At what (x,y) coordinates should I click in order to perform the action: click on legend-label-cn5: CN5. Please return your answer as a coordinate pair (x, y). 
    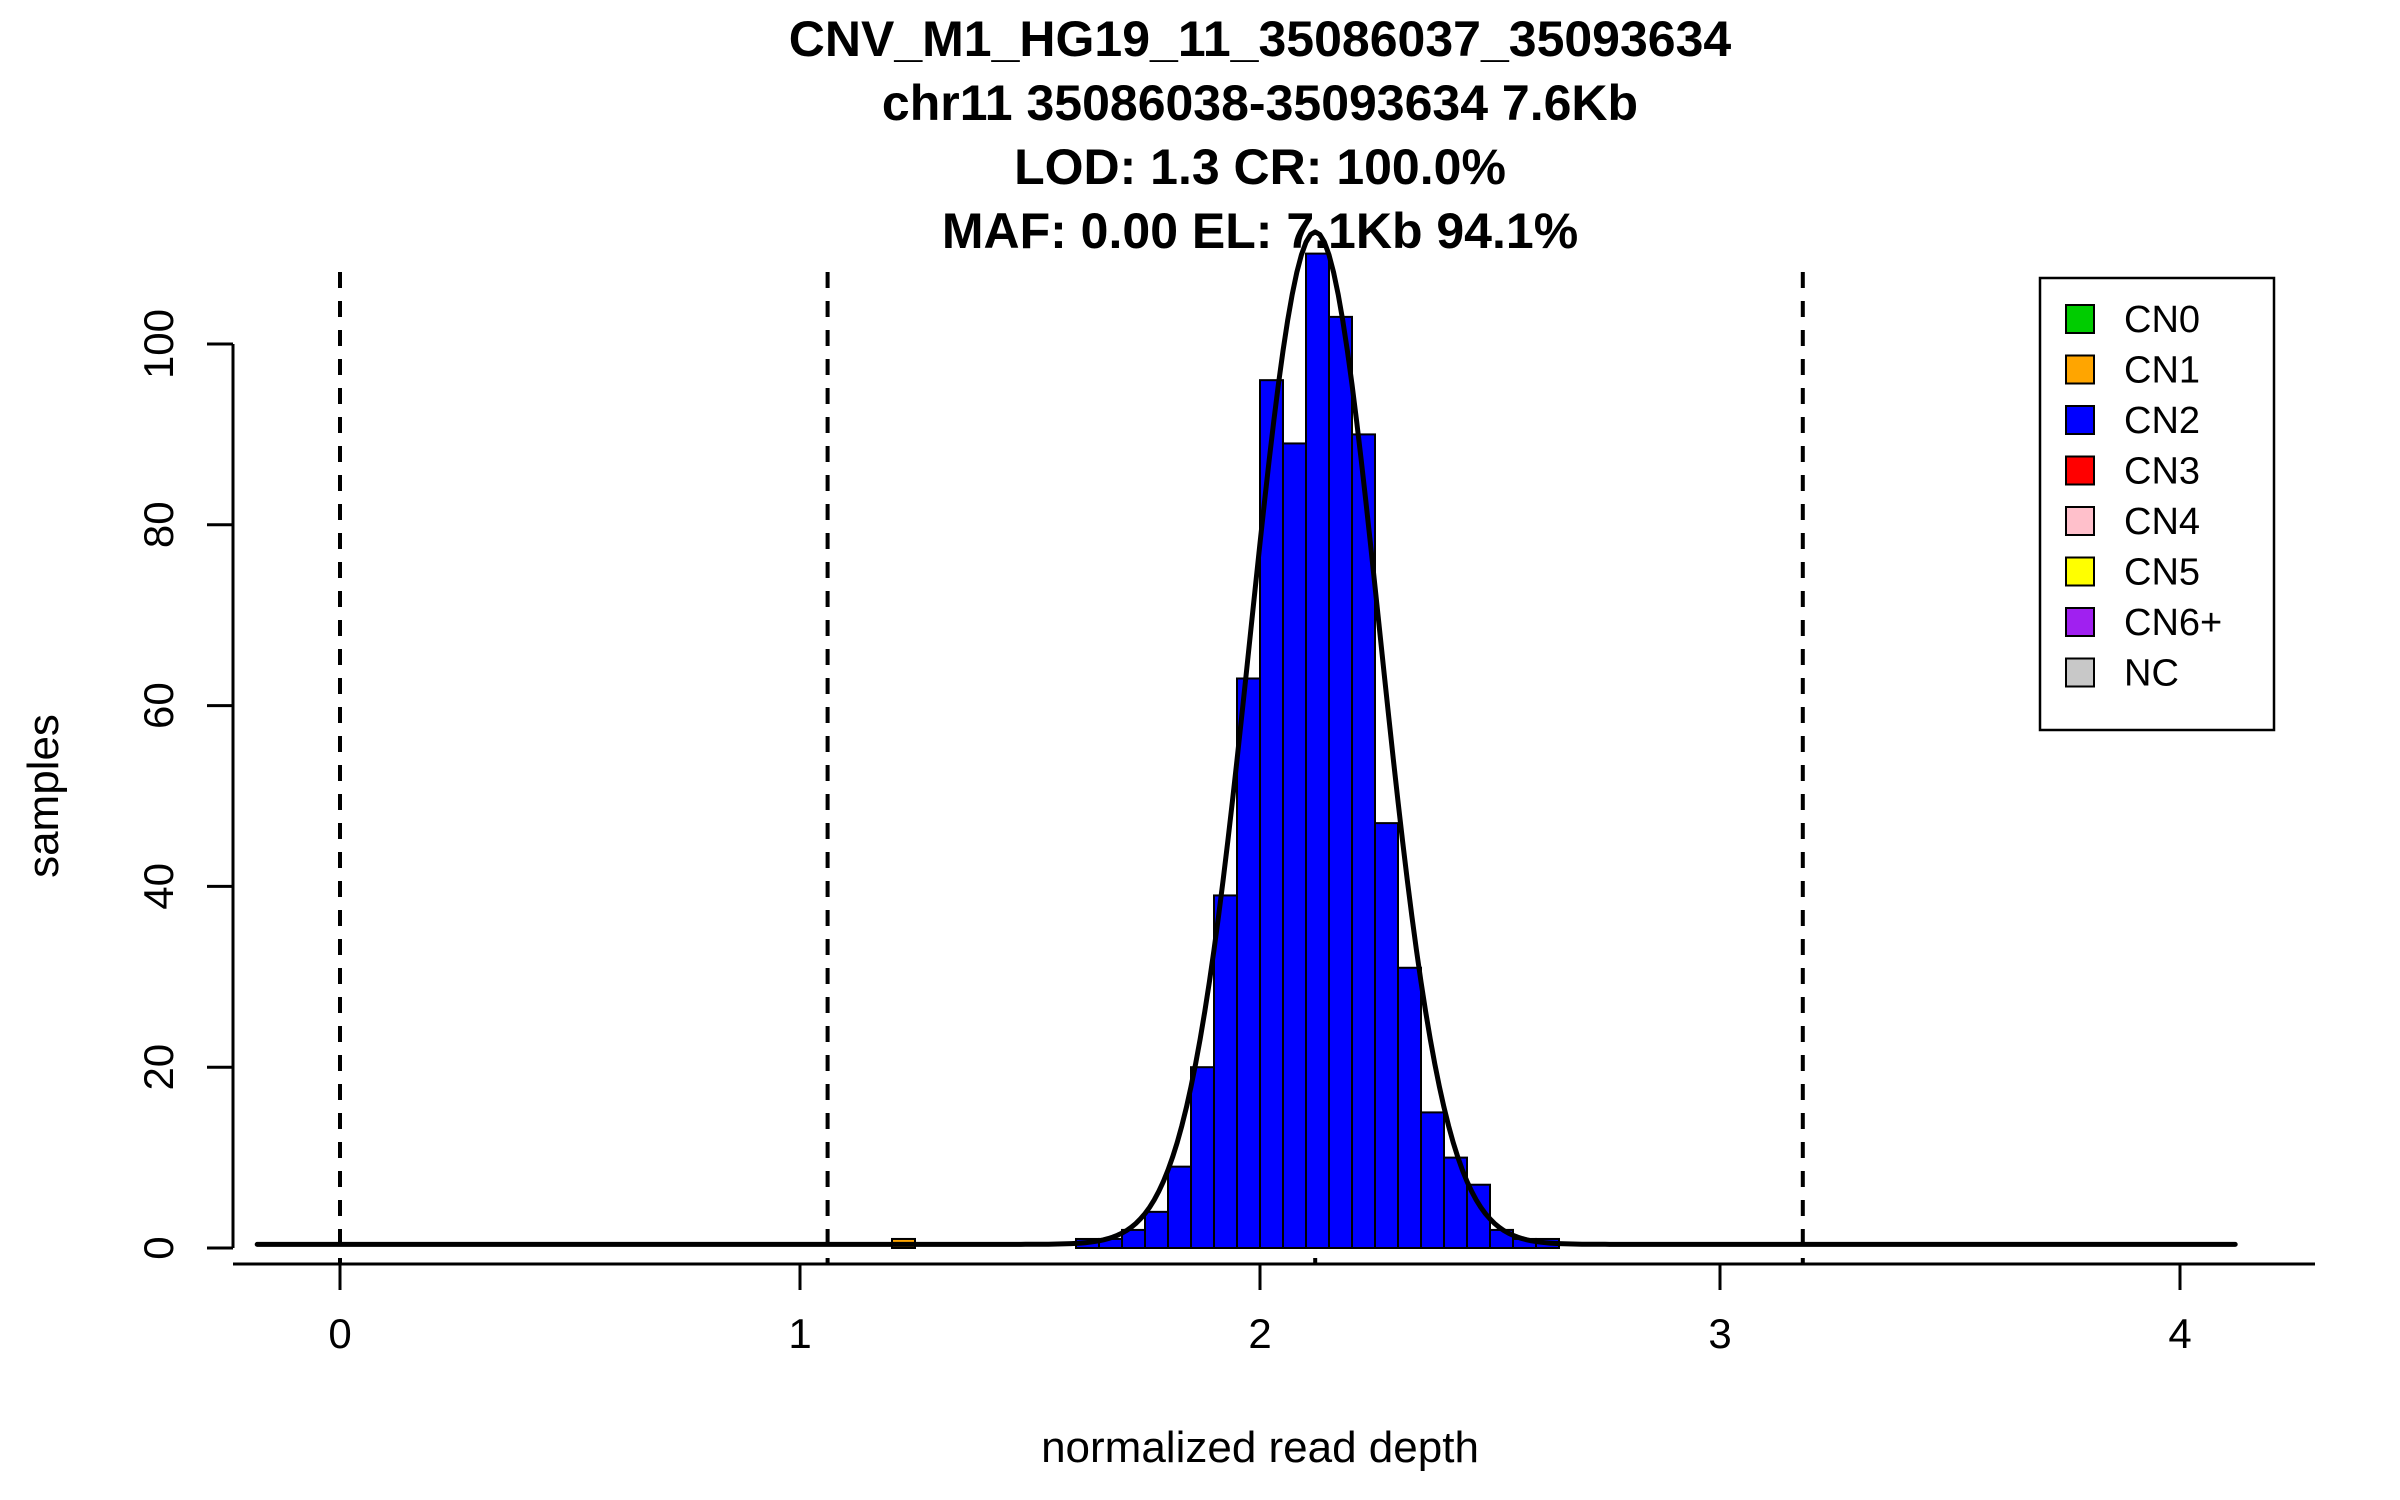
    Looking at the image, I should click on (2162, 573).